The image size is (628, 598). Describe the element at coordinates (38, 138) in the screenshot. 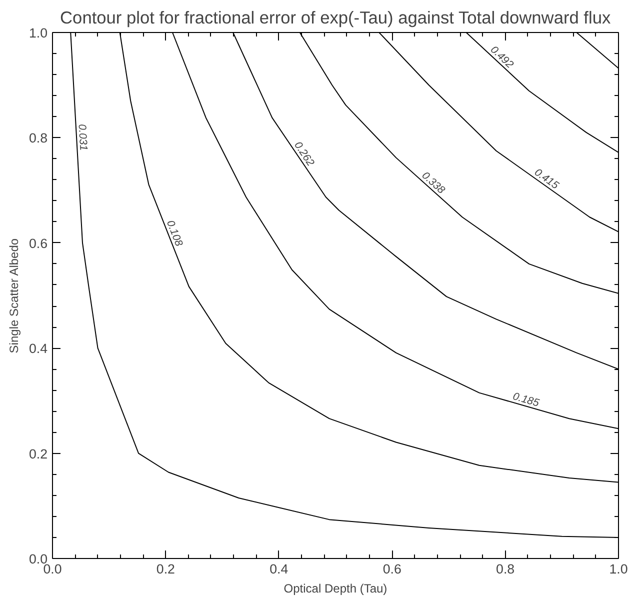

I see `y-tick-label: 0.8` at that location.